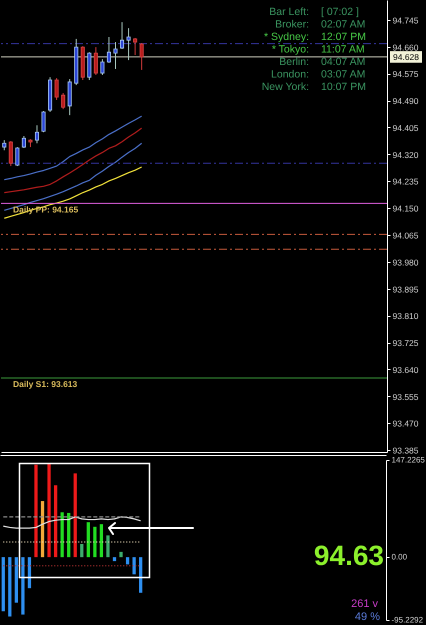  Describe the element at coordinates (45, 209) in the screenshot. I see `ref-line-label: Daily PP: 94.165` at that location.